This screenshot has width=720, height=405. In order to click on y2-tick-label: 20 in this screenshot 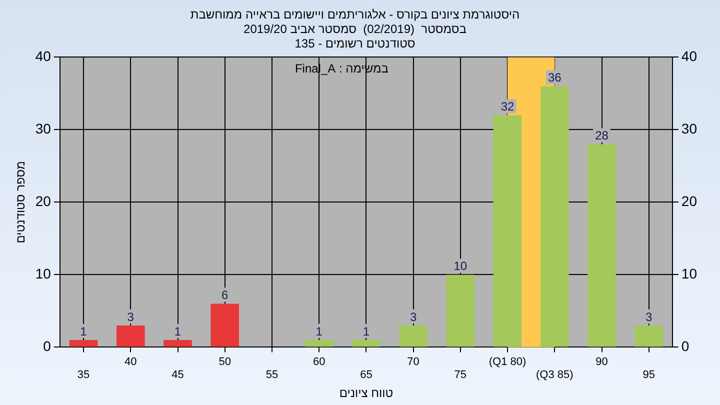, I will do `click(689, 201)`.